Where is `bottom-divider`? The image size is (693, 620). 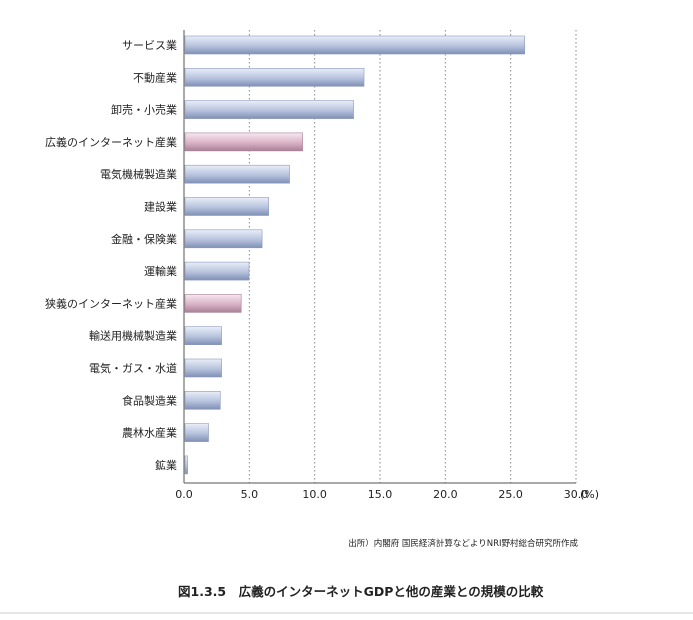
bottom-divider is located at coordinates (346, 613).